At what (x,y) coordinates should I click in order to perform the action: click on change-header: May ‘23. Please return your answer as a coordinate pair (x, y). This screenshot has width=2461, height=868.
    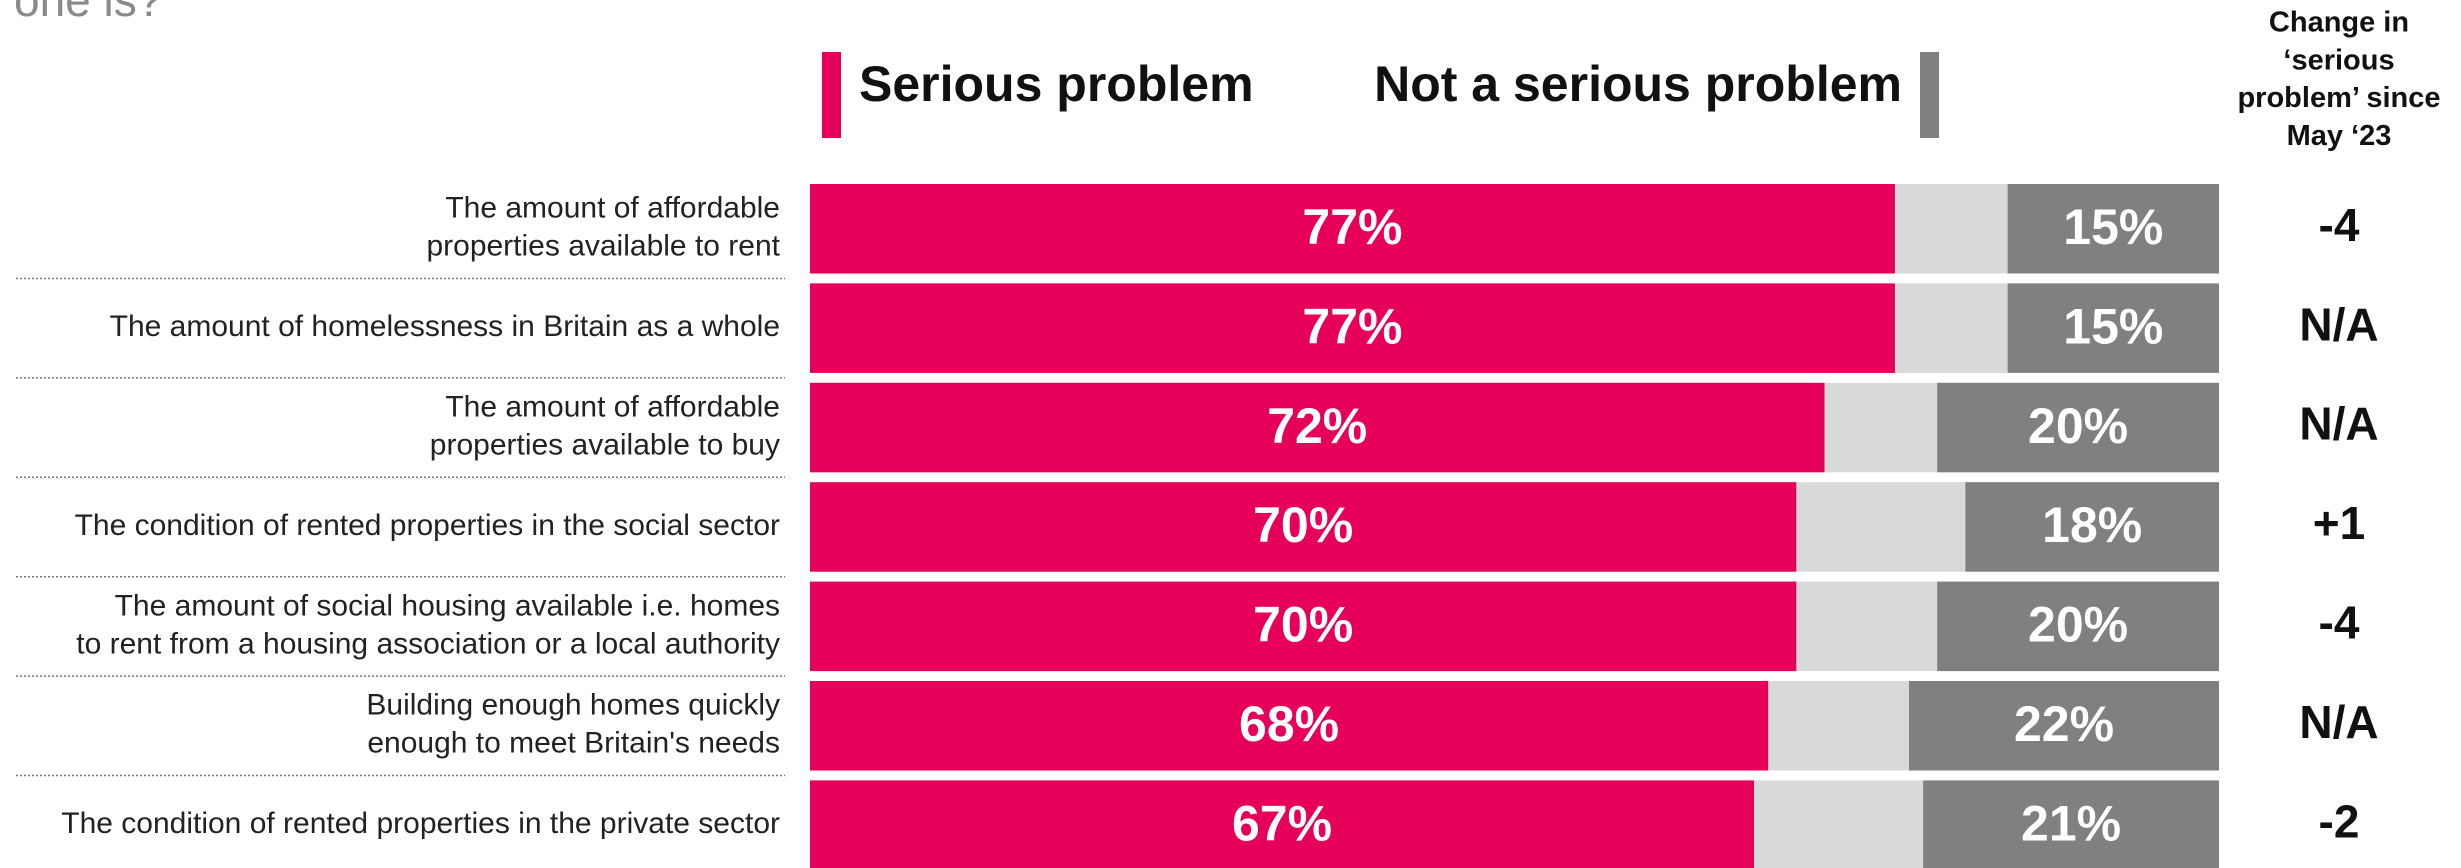
    Looking at the image, I should click on (2339, 136).